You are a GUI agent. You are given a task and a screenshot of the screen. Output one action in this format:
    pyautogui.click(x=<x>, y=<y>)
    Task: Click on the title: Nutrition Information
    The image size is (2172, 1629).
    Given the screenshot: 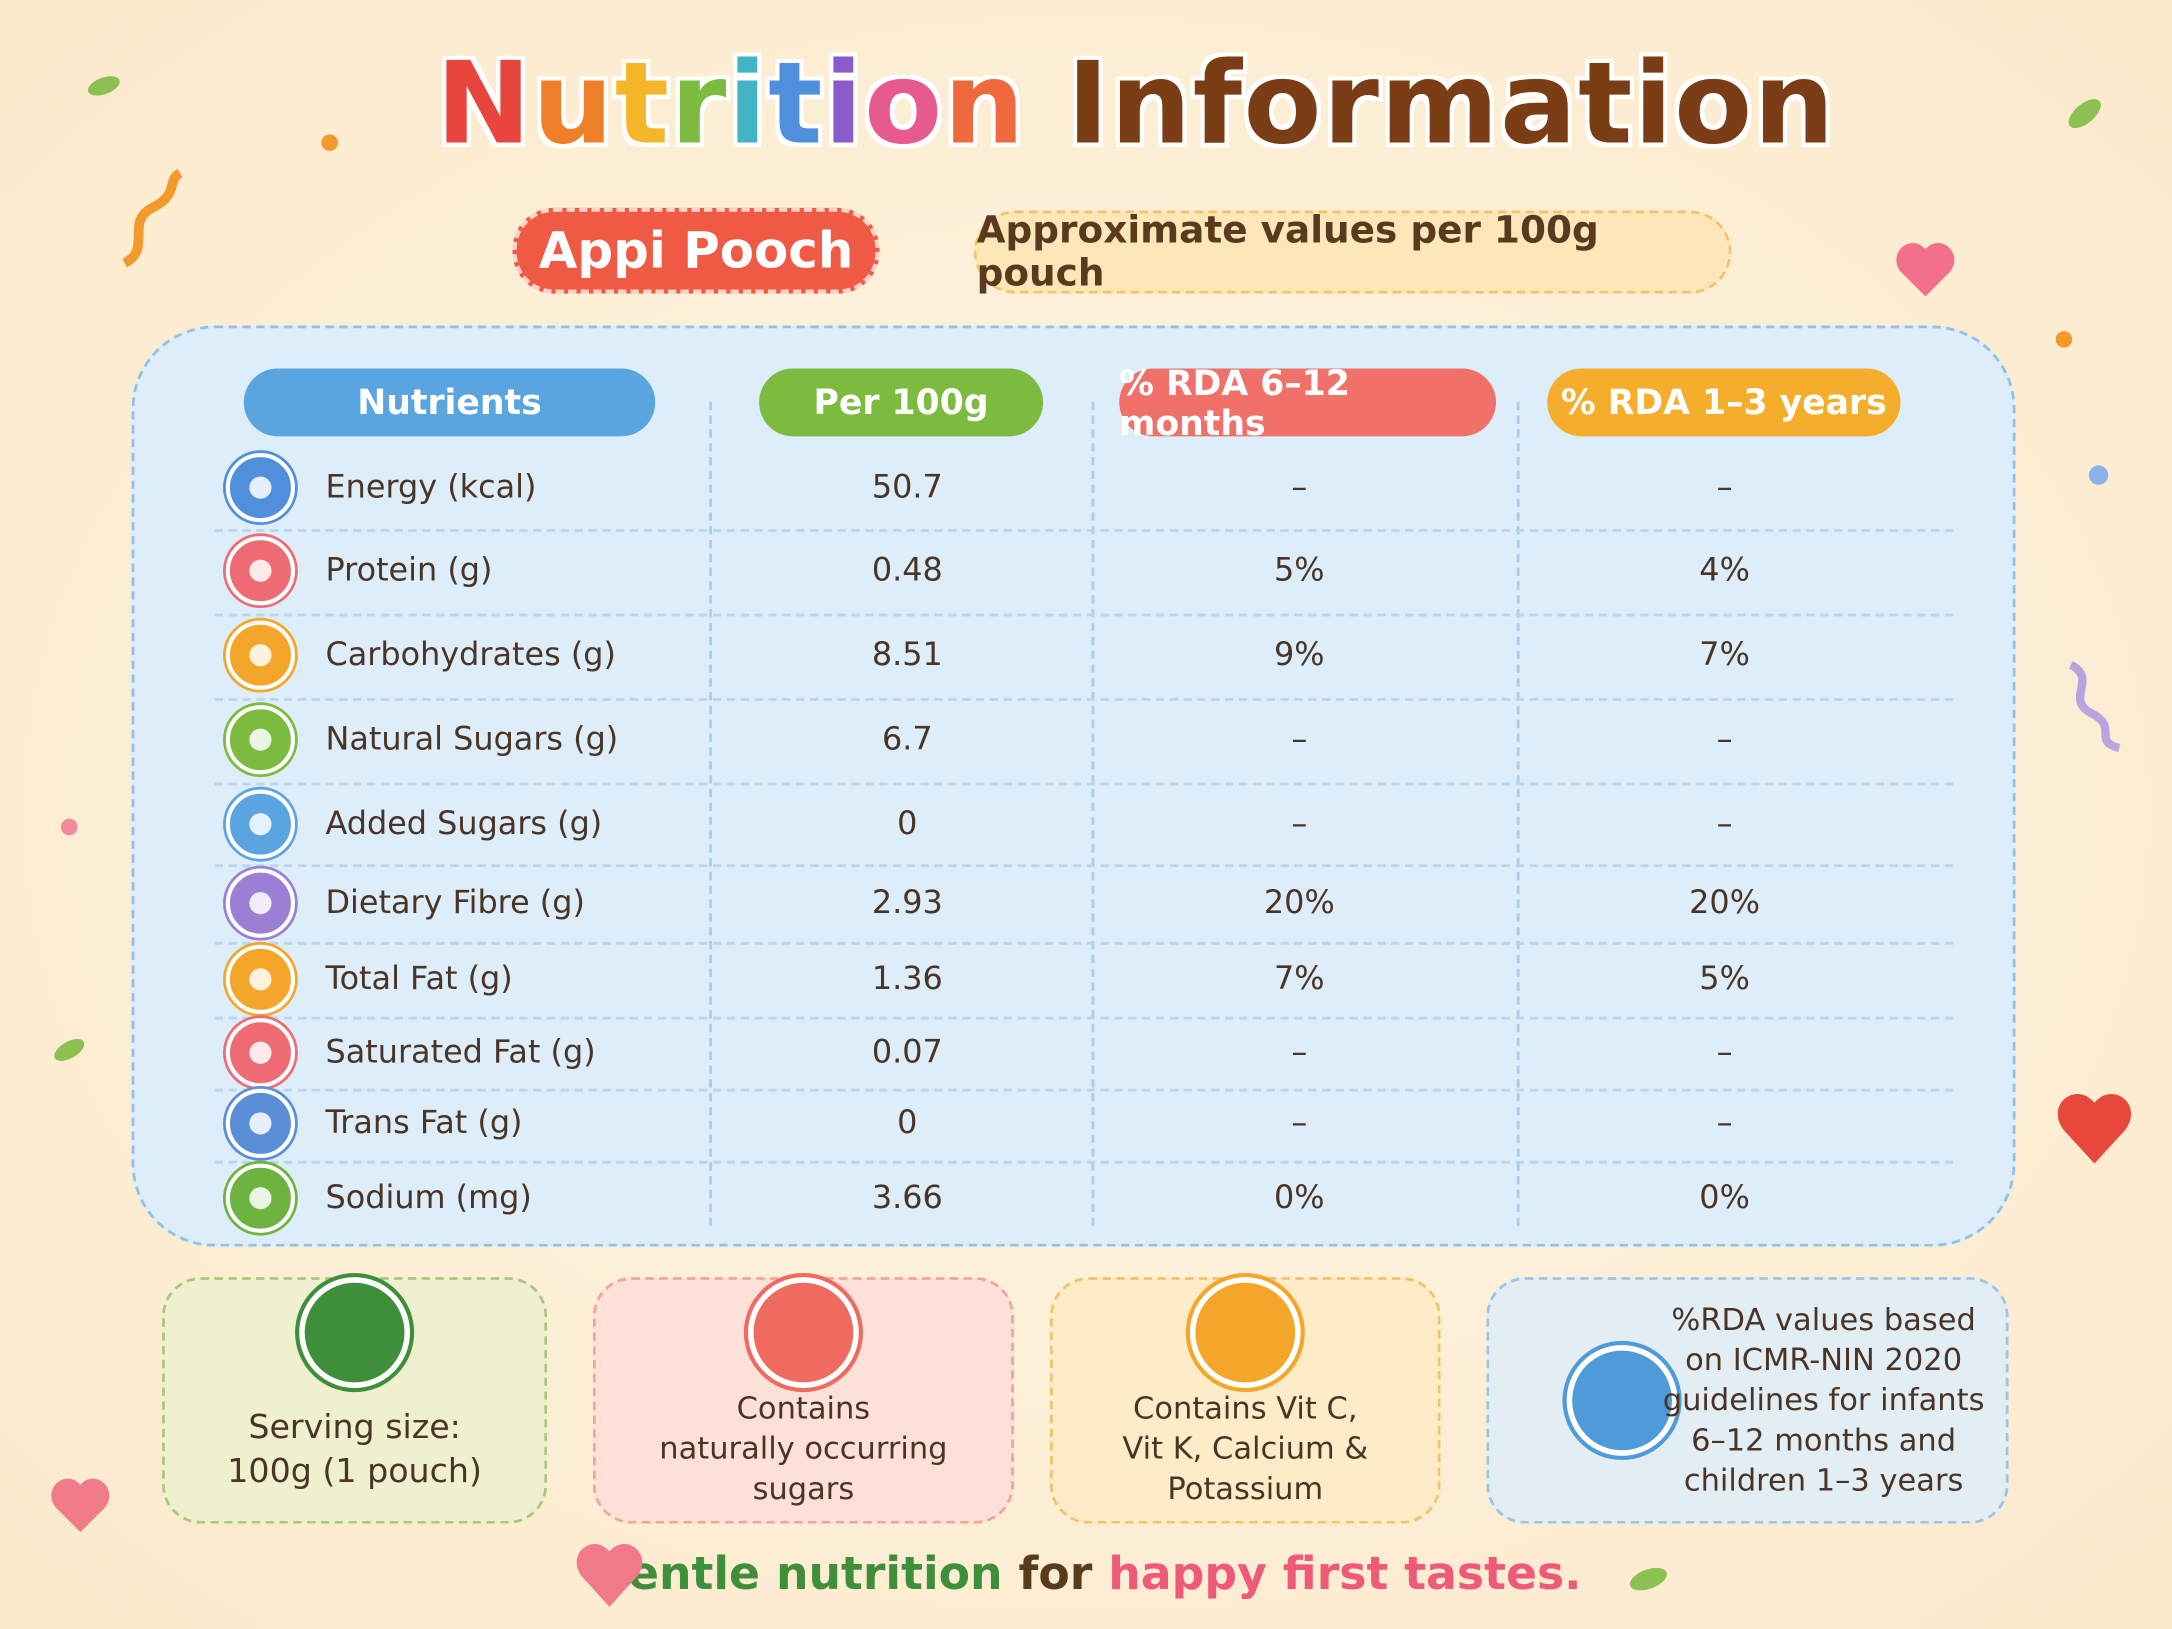 What is the action you would take?
    pyautogui.click(x=1086, y=105)
    